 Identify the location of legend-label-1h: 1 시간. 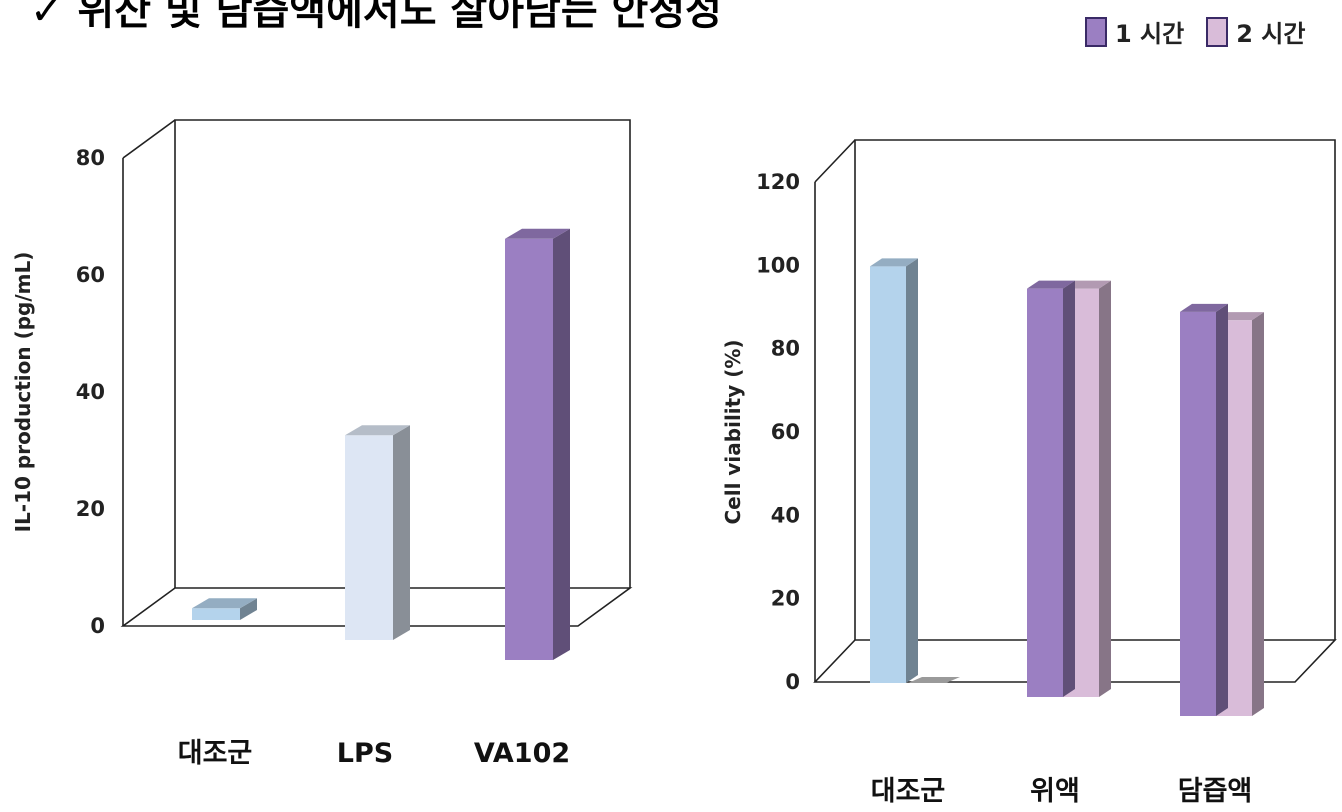
(1150, 34).